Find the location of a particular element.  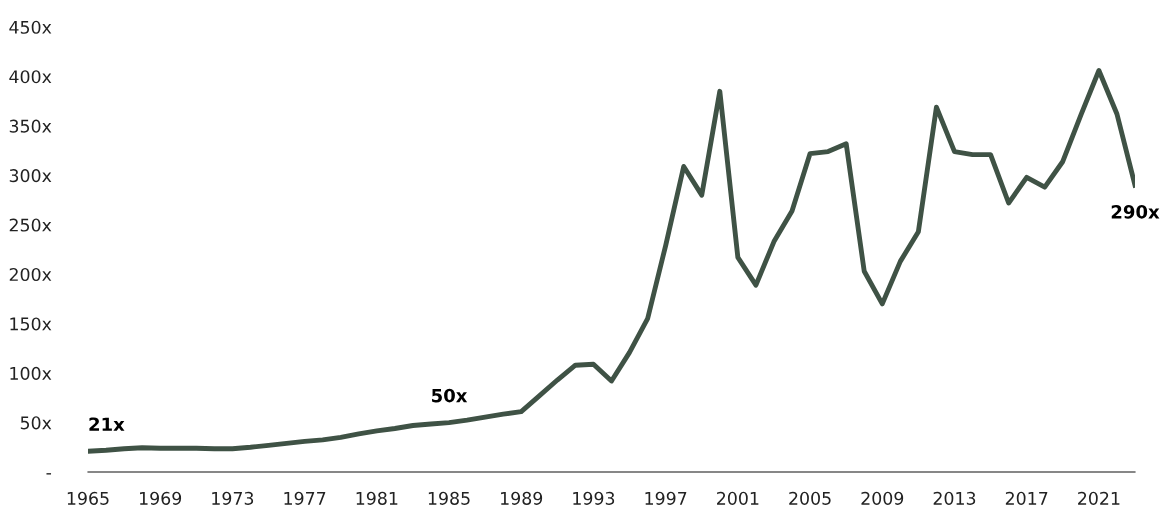

y-tick-label: 250x is located at coordinates (30, 225).